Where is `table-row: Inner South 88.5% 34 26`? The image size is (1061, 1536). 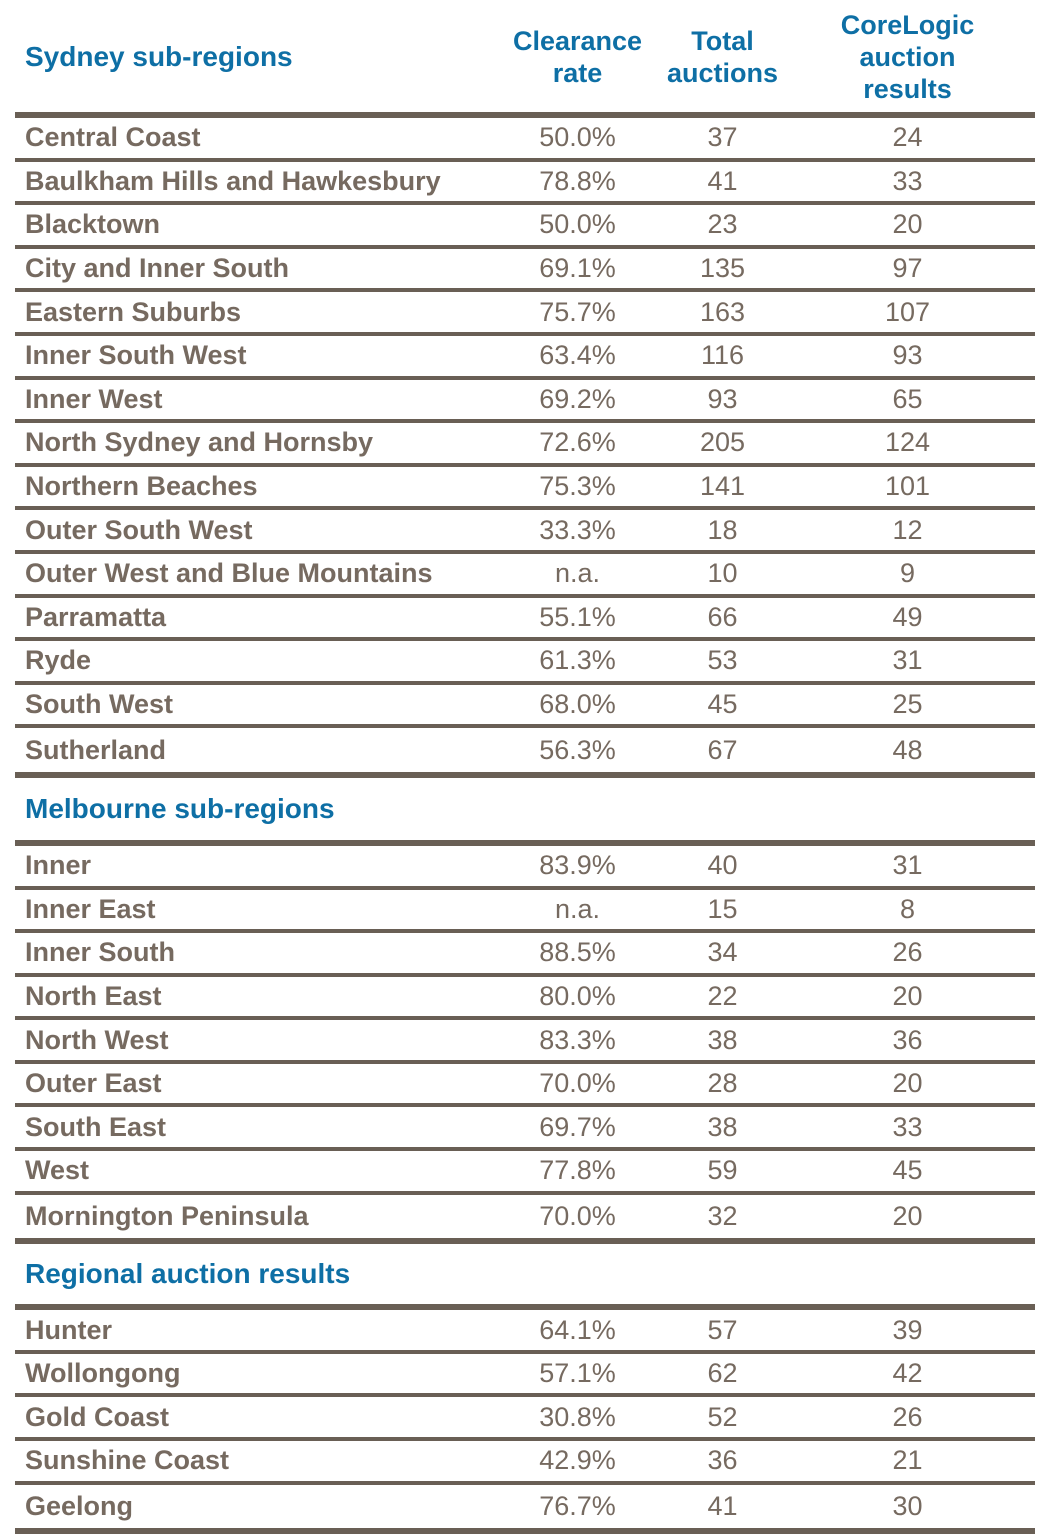 table-row: Inner South 88.5% 34 26 is located at coordinates (525, 955).